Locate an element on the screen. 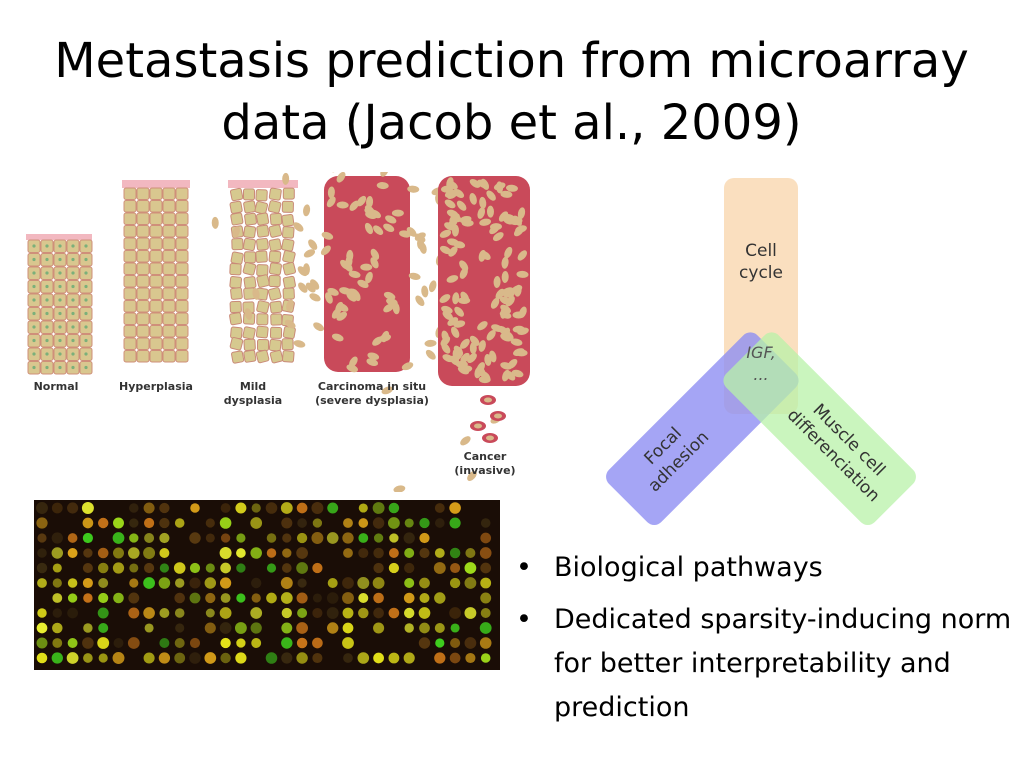 The image size is (1023, 767). stage-label-cancer: Cancer (invasive) is located at coordinates (485, 463).